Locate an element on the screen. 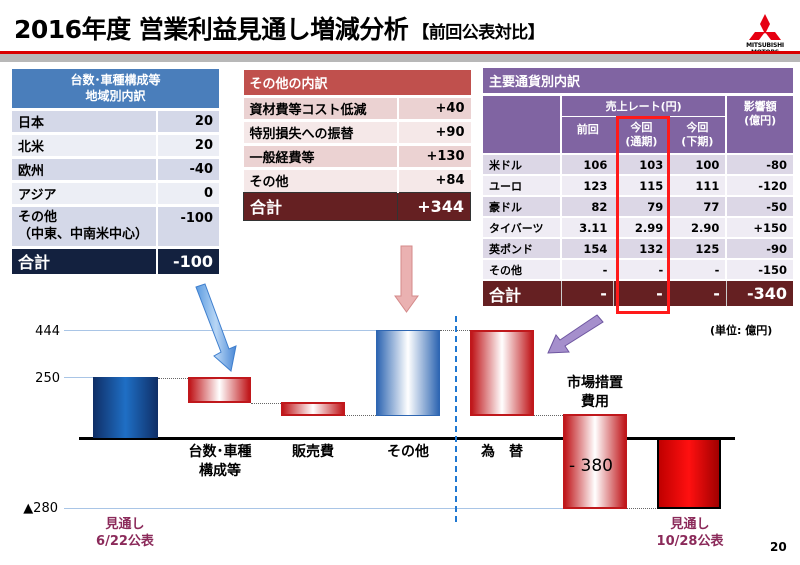 Image resolution: width=800 pixels, height=565 pixels. table-row: 英ポンド 154 132 125 -90 is located at coordinates (638, 248).